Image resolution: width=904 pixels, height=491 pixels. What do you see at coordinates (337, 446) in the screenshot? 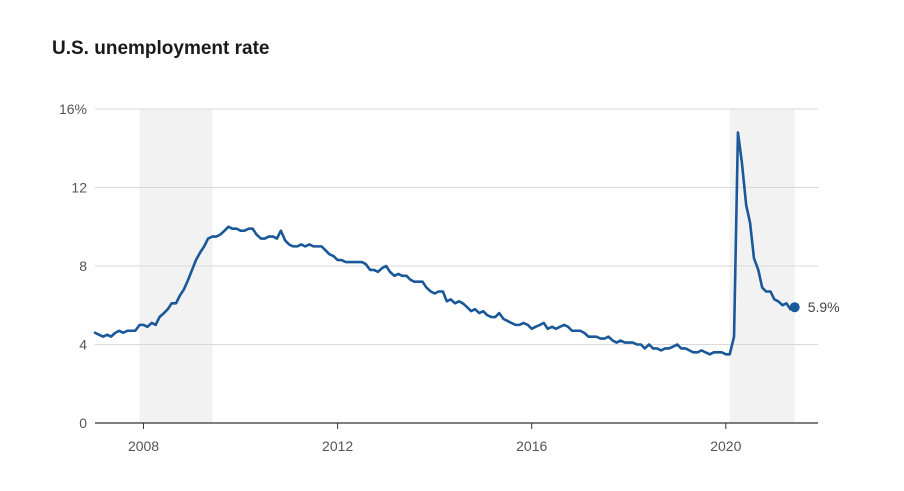
I see `x-tick-label: 2012` at bounding box center [337, 446].